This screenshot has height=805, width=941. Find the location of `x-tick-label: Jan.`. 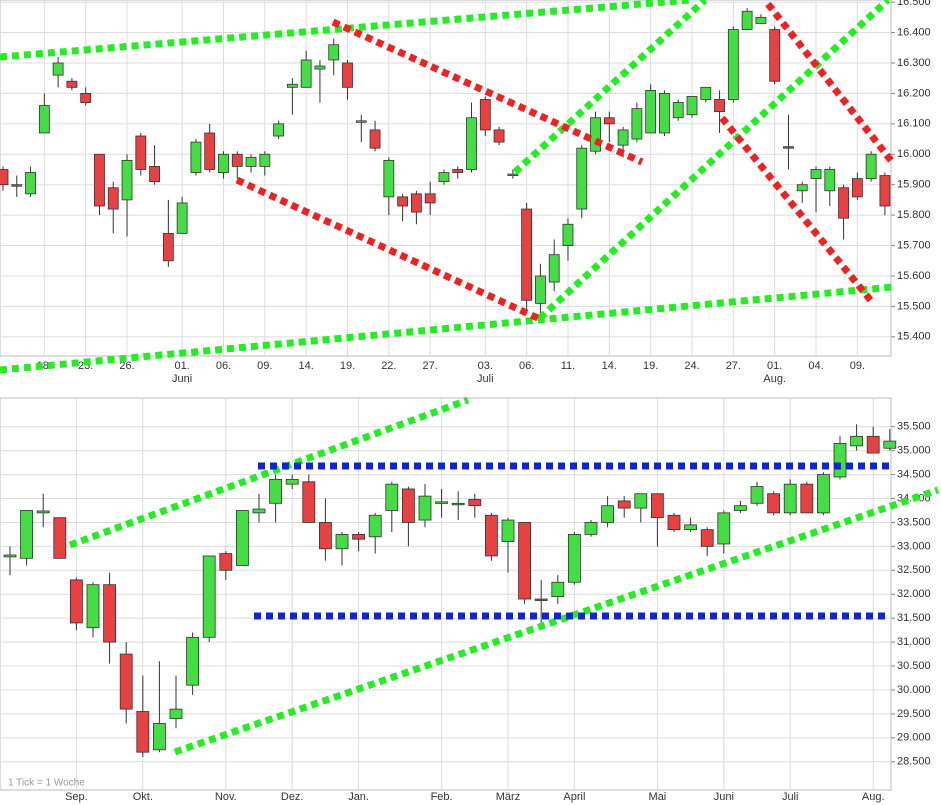

x-tick-label: Jan. is located at coordinates (358, 797).